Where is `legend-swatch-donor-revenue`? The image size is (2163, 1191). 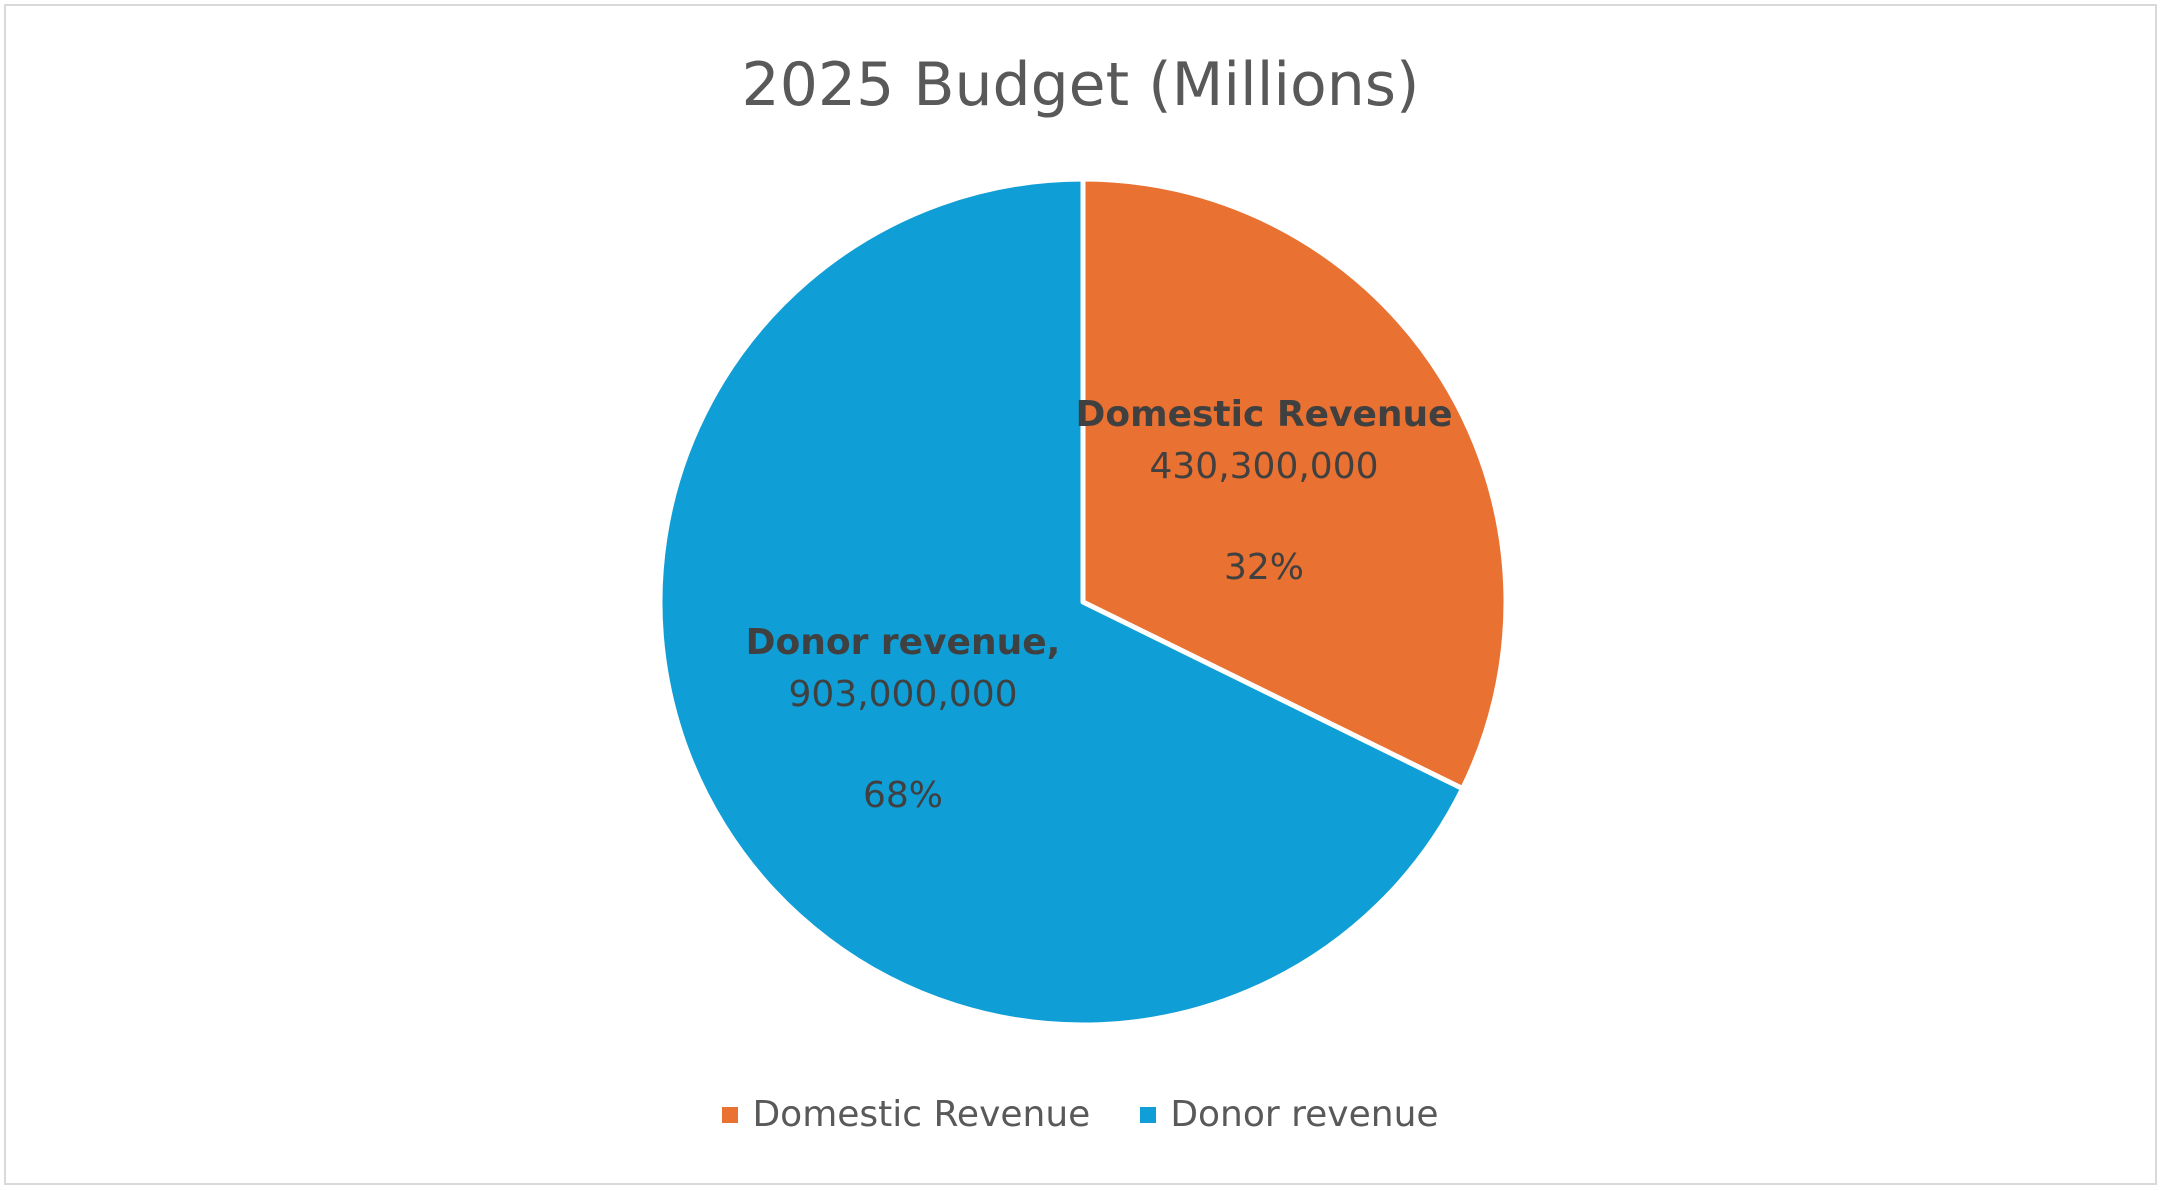 legend-swatch-donor-revenue is located at coordinates (1148, 1114).